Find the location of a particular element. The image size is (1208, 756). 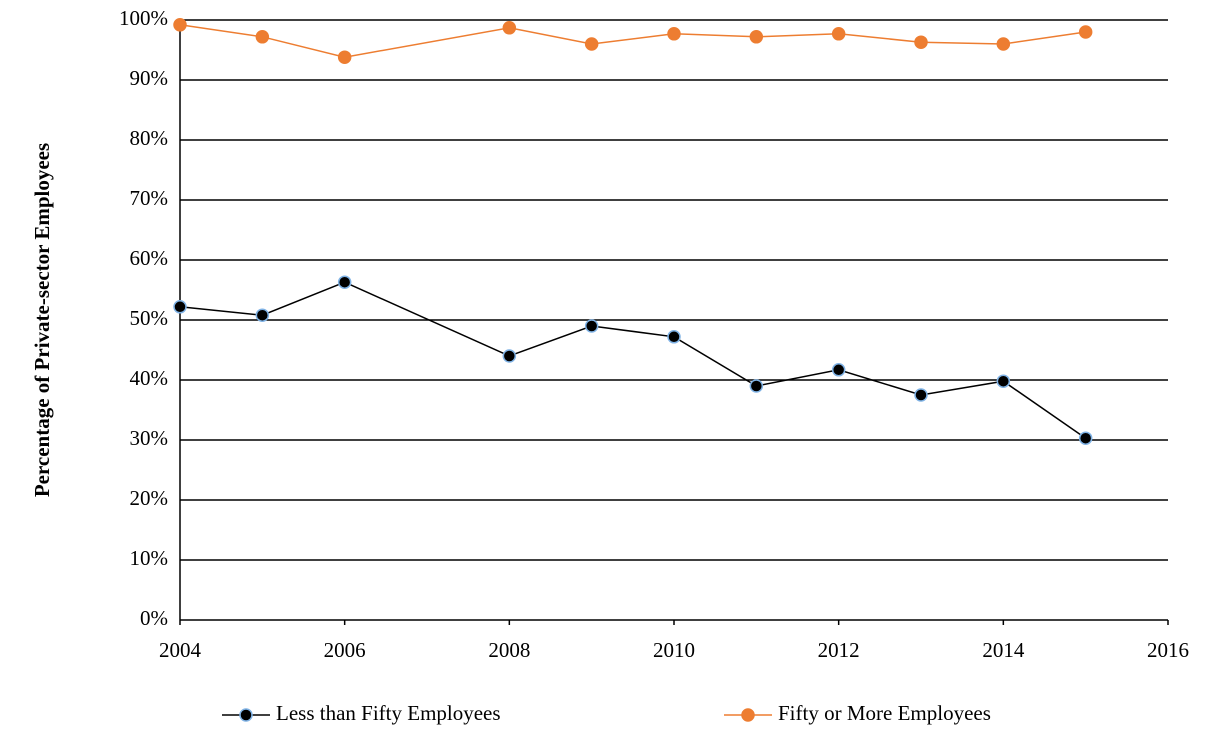

y-tick-label: 80% is located at coordinates (149, 138).